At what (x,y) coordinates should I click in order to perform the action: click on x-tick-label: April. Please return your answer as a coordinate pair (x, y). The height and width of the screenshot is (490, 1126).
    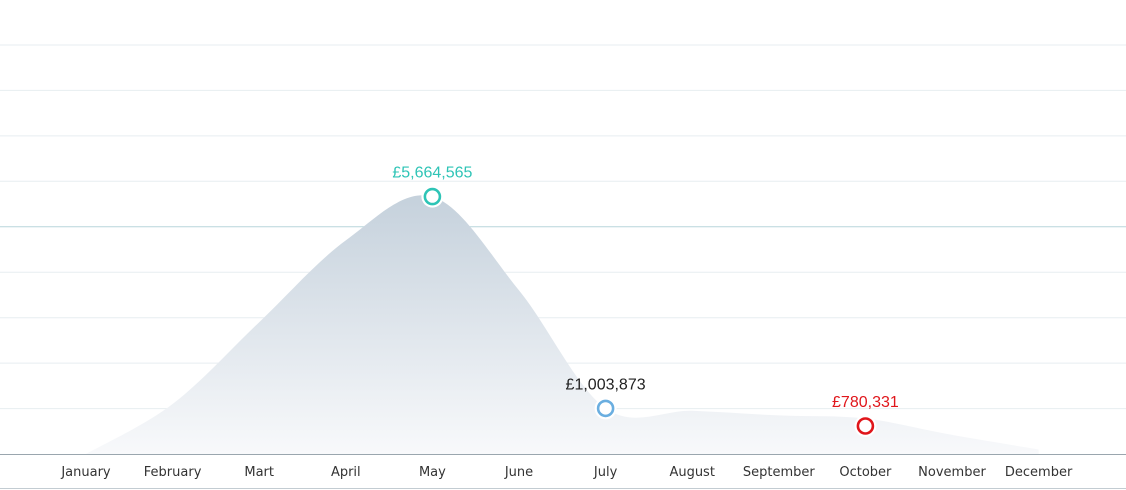
    Looking at the image, I should click on (346, 472).